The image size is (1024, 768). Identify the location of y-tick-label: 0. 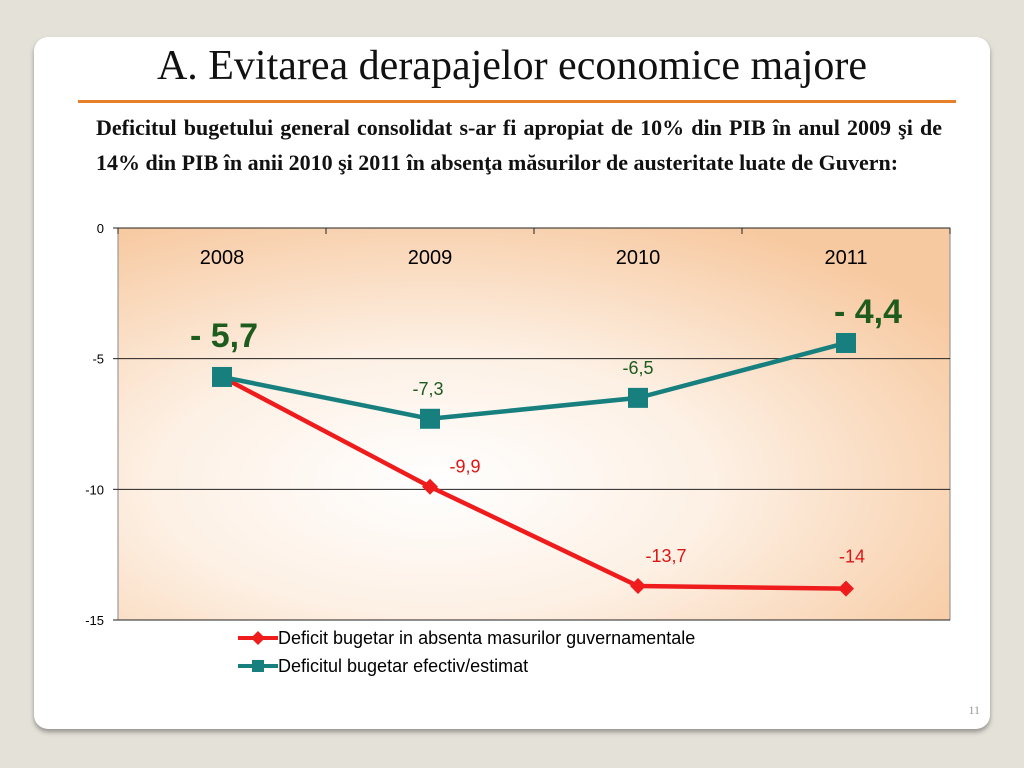
(100, 228).